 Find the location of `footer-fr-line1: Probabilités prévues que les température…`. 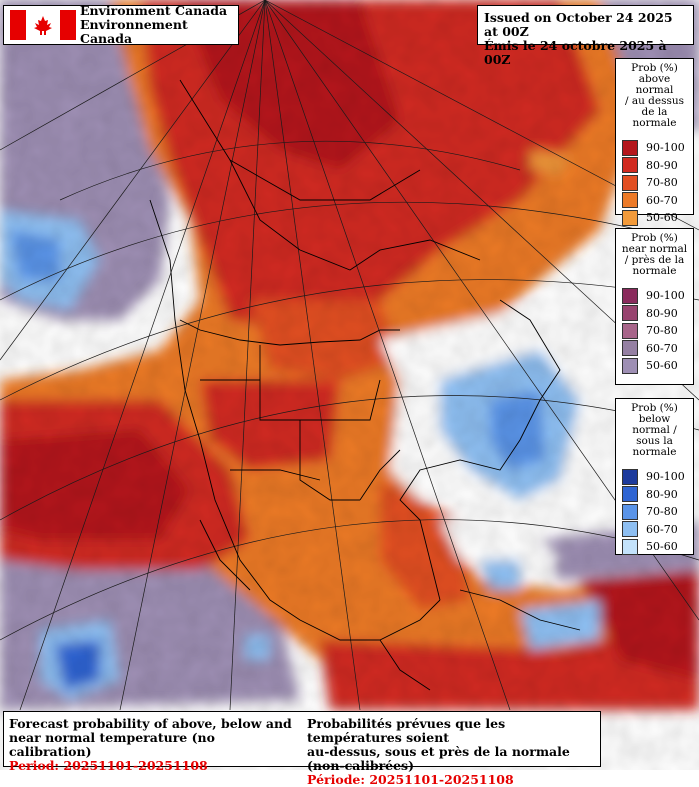

footer-fr-line1: Probabilités prévues que les température… is located at coordinates (406, 730).